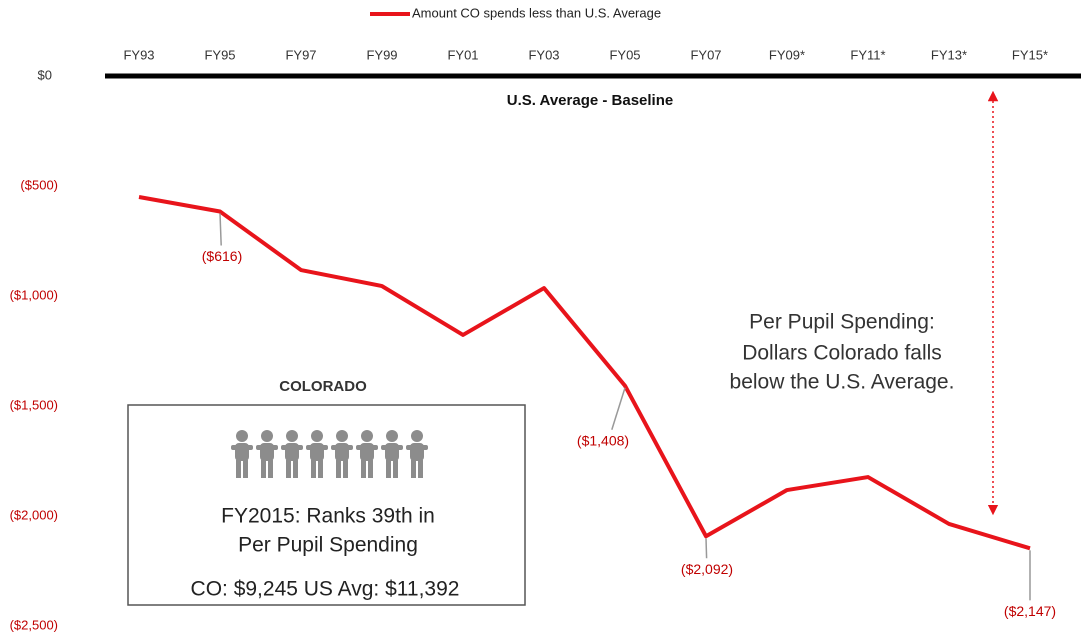 This screenshot has width=1081, height=634. I want to click on box-footer: CO: $9,245 US Avg: $11,392, so click(325, 589).